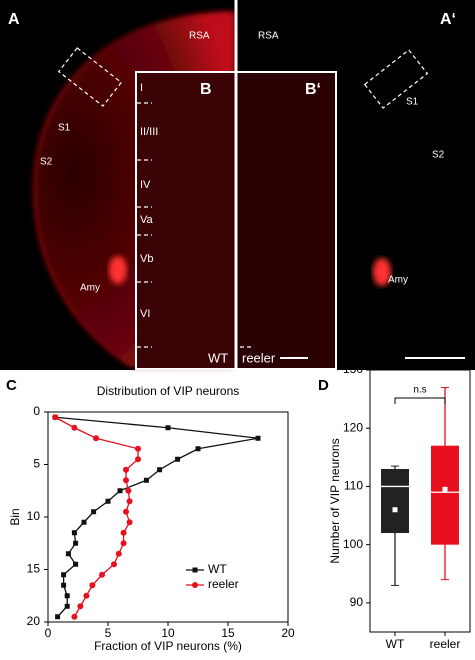 This screenshot has width=475, height=660. What do you see at coordinates (419, 390) in the screenshot?
I see `annotation: n.s` at bounding box center [419, 390].